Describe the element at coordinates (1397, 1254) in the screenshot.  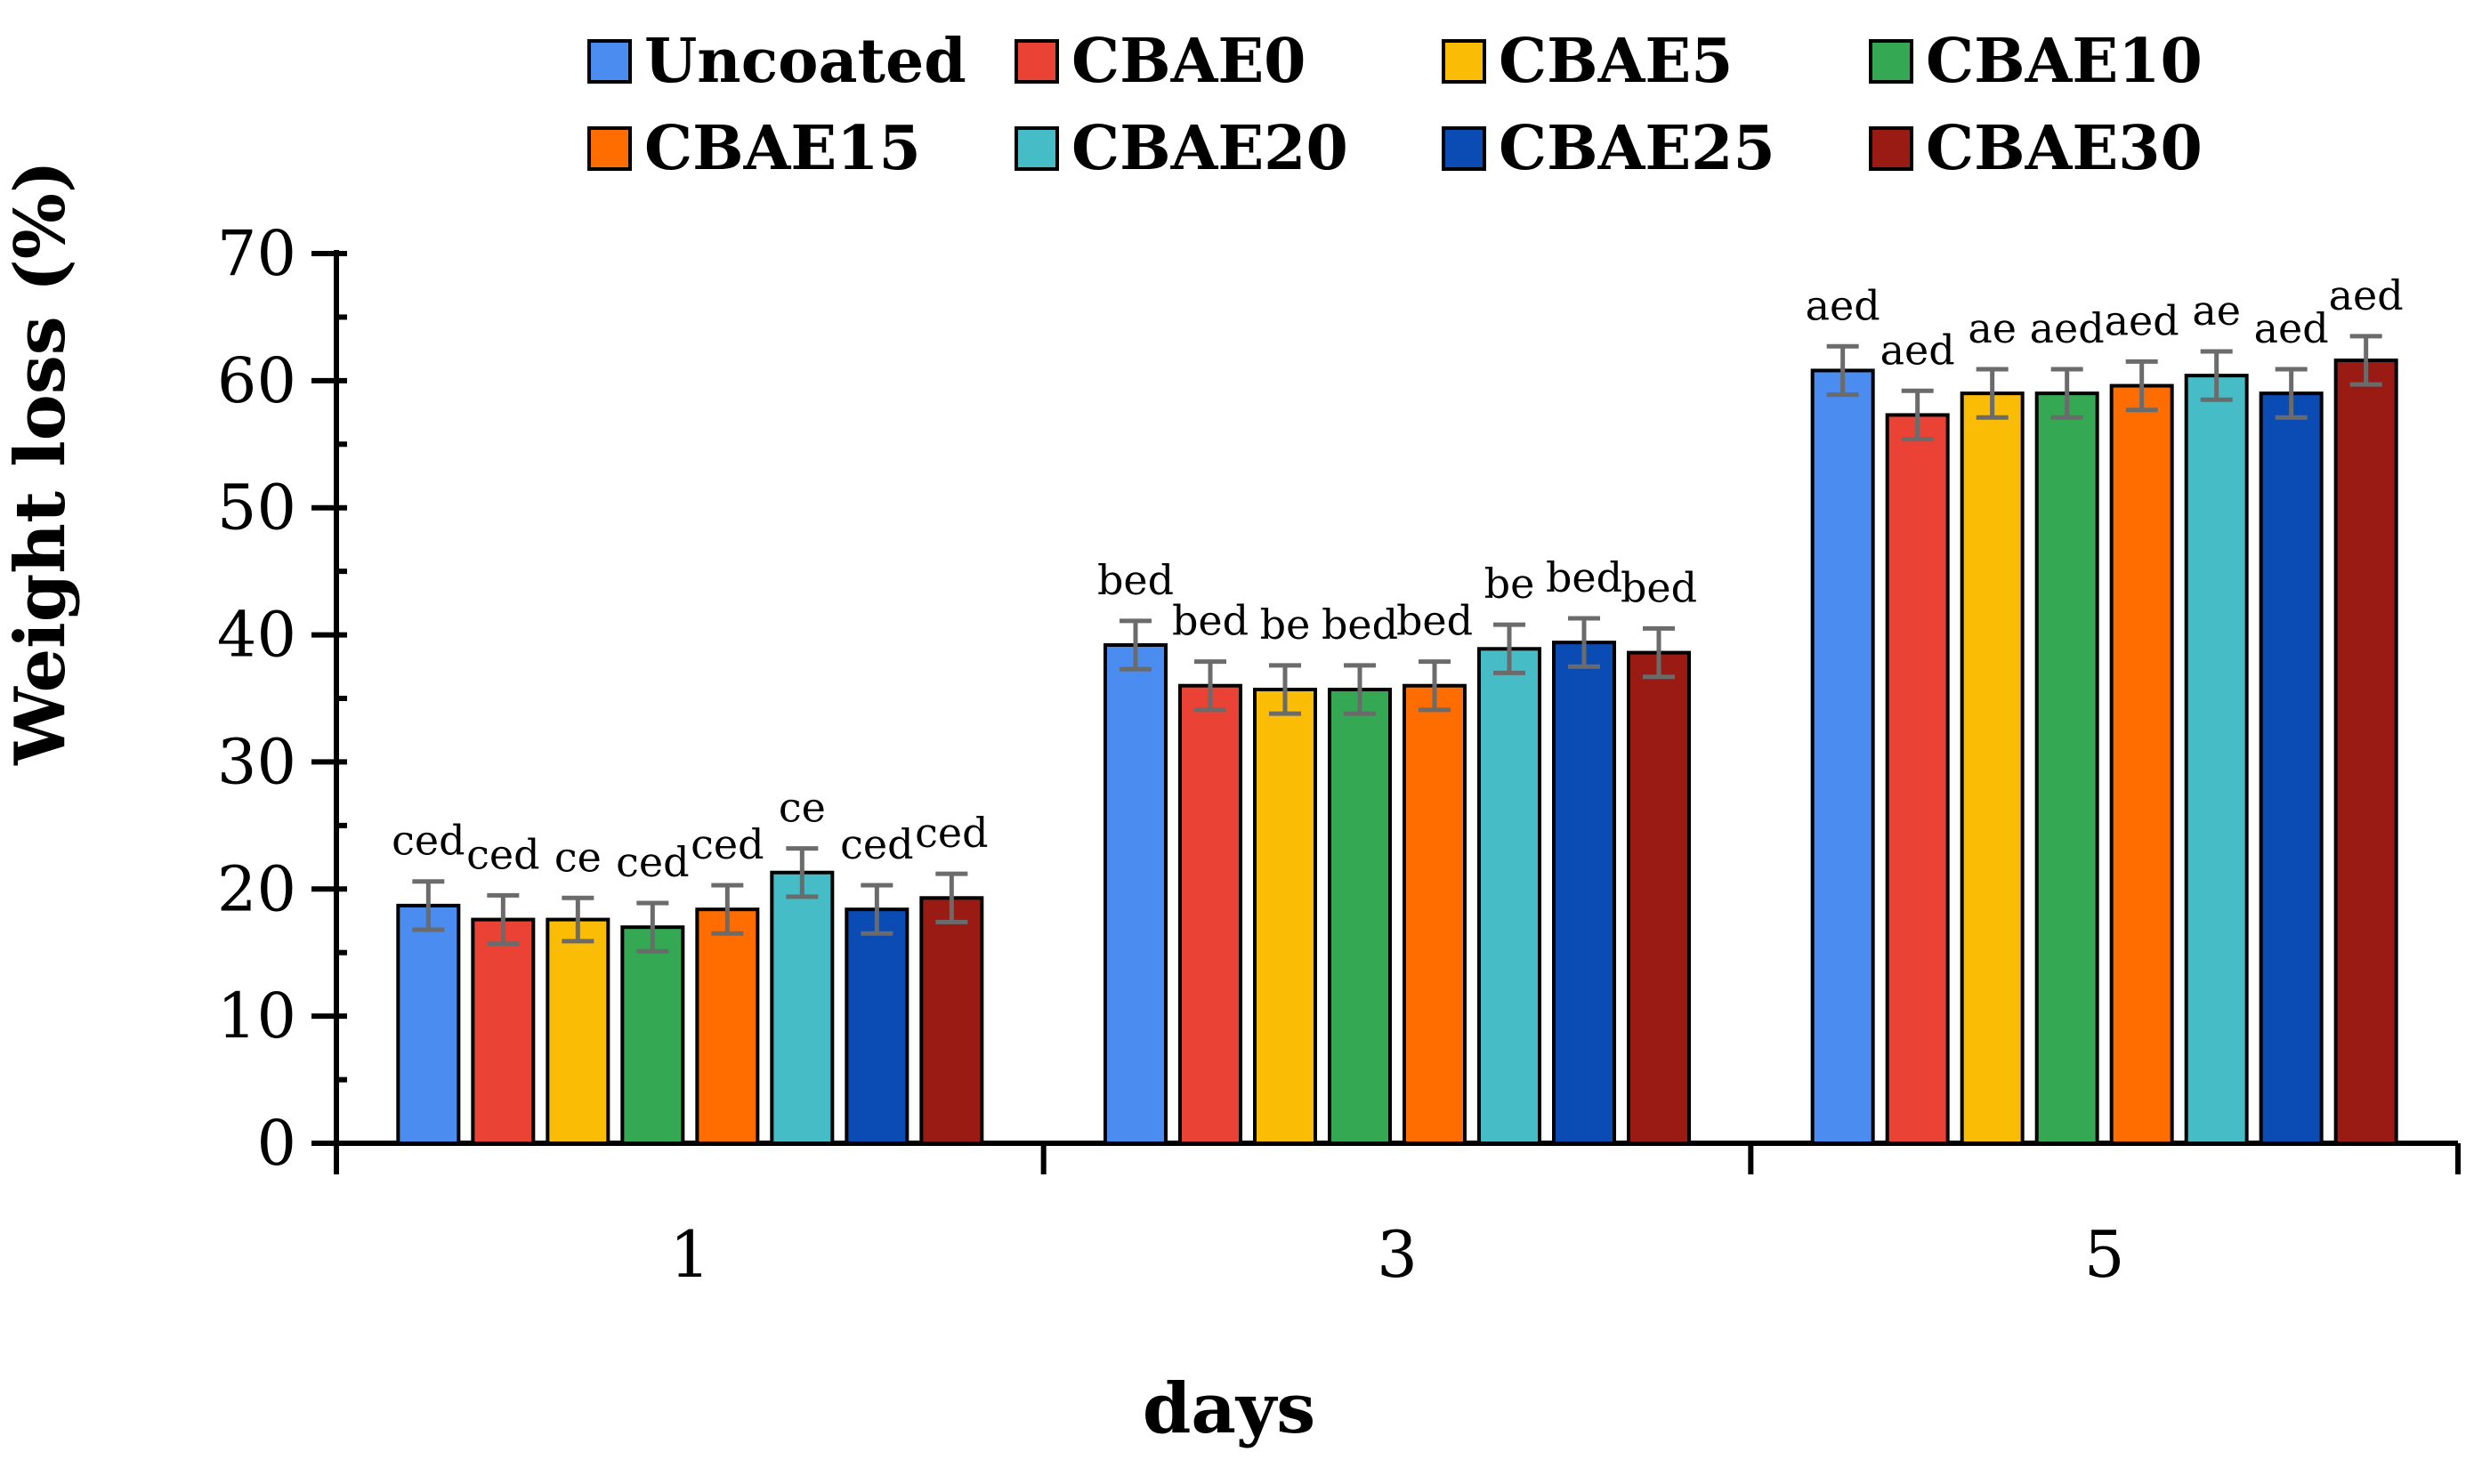
I see `x-tick-label: 3` at that location.